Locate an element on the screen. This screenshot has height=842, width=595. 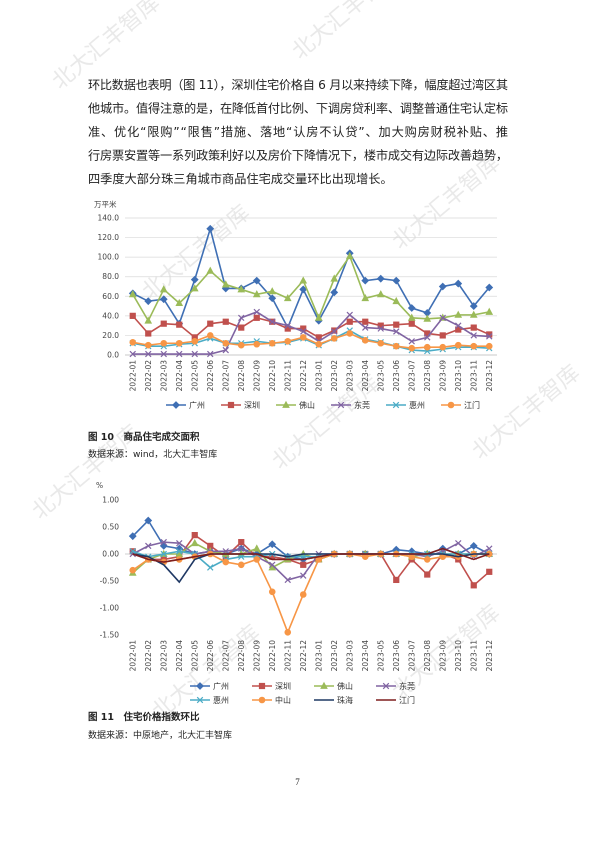
x-tick-label: 2023-05 is located at coordinates (380, 656).